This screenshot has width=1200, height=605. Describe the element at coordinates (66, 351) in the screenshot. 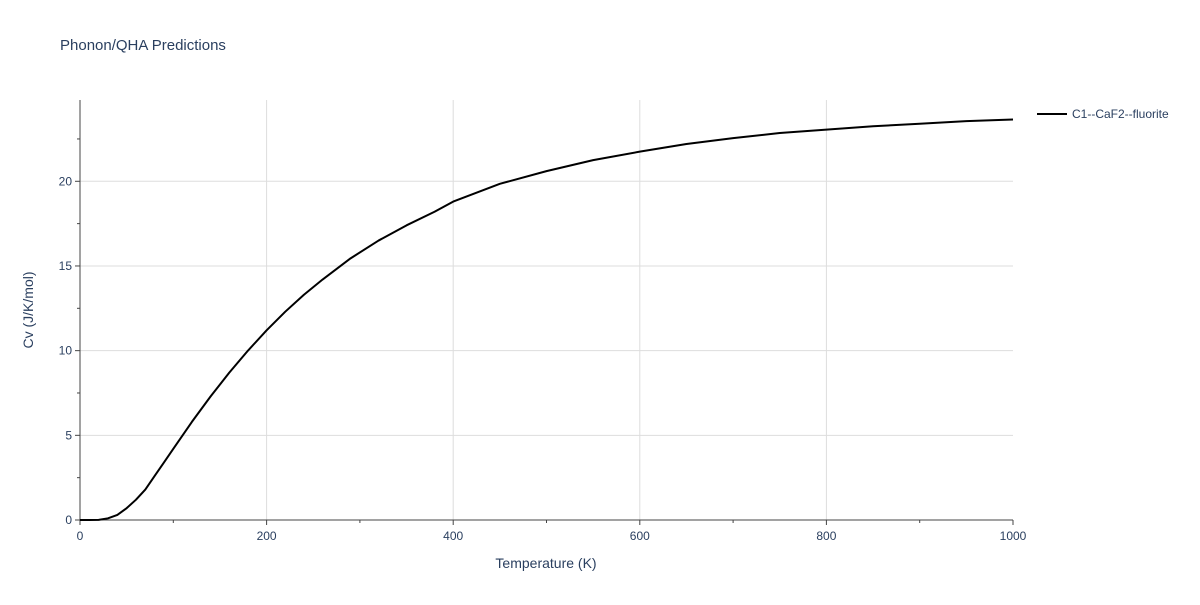

I see `y-tick-label: 10` at that location.